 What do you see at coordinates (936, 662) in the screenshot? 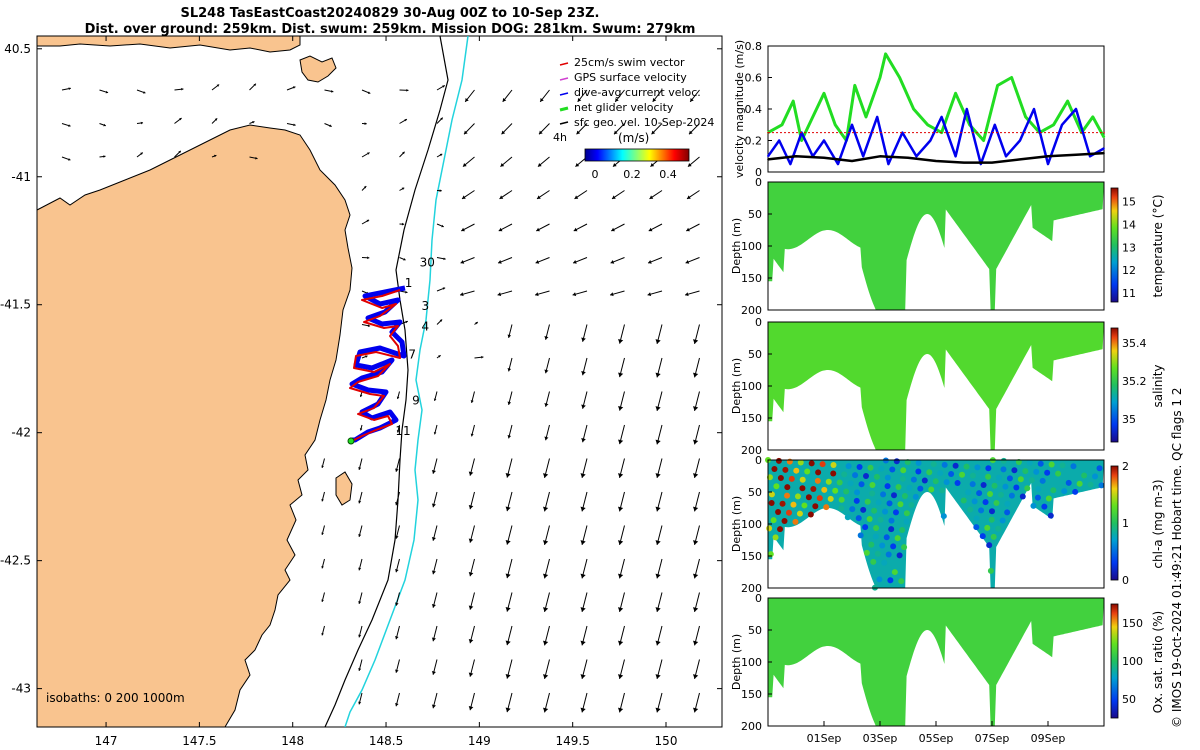
I see `section-fill` at bounding box center [936, 662].